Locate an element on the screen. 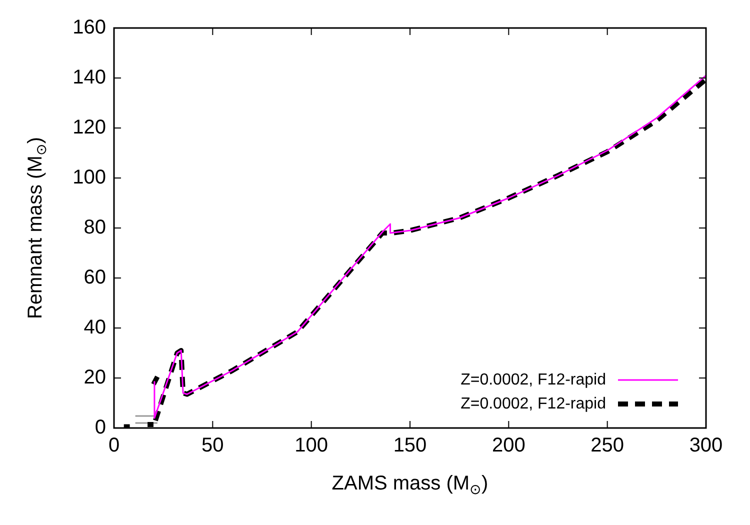 The height and width of the screenshot is (525, 750). y-tick-label: 120 is located at coordinates (89, 127).